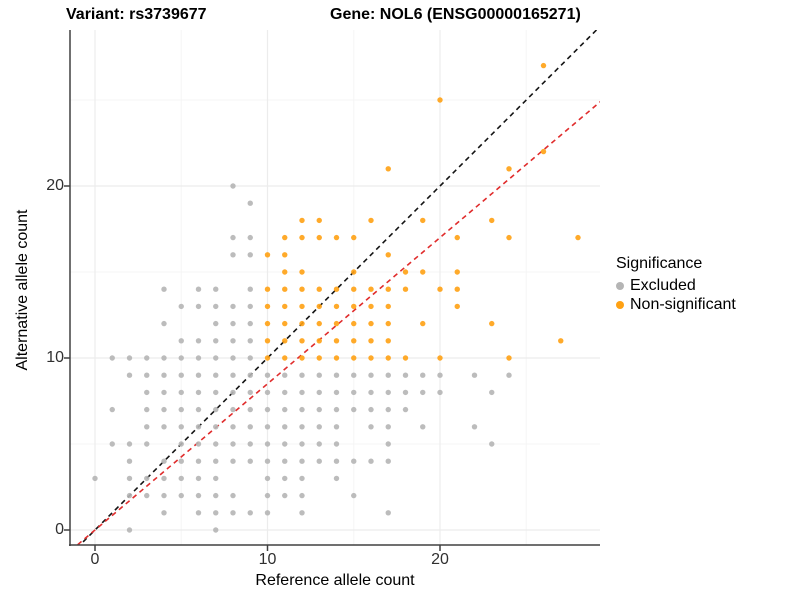  What do you see at coordinates (55, 185) in the screenshot?
I see `y-tick-label: 20` at bounding box center [55, 185].